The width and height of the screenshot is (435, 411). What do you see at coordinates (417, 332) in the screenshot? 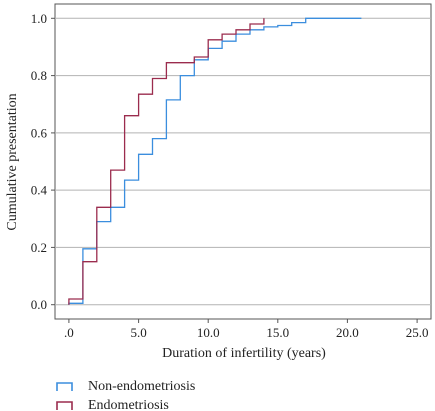
I see `x-tick-label-25: 25.0` at bounding box center [417, 332].